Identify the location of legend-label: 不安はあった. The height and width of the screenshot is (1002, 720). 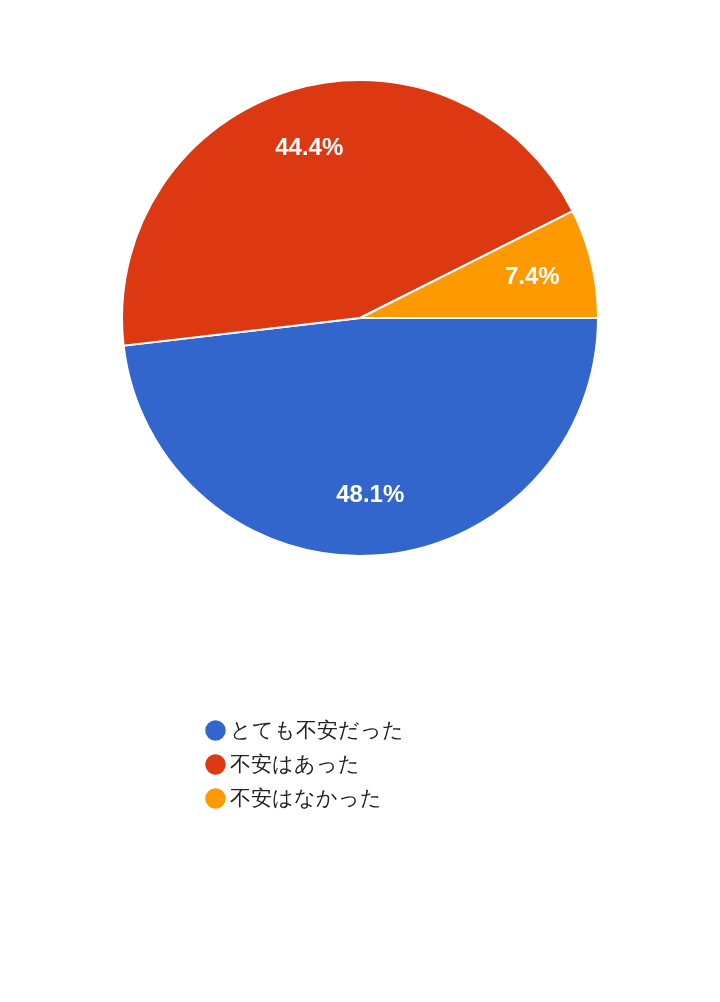
(295, 763).